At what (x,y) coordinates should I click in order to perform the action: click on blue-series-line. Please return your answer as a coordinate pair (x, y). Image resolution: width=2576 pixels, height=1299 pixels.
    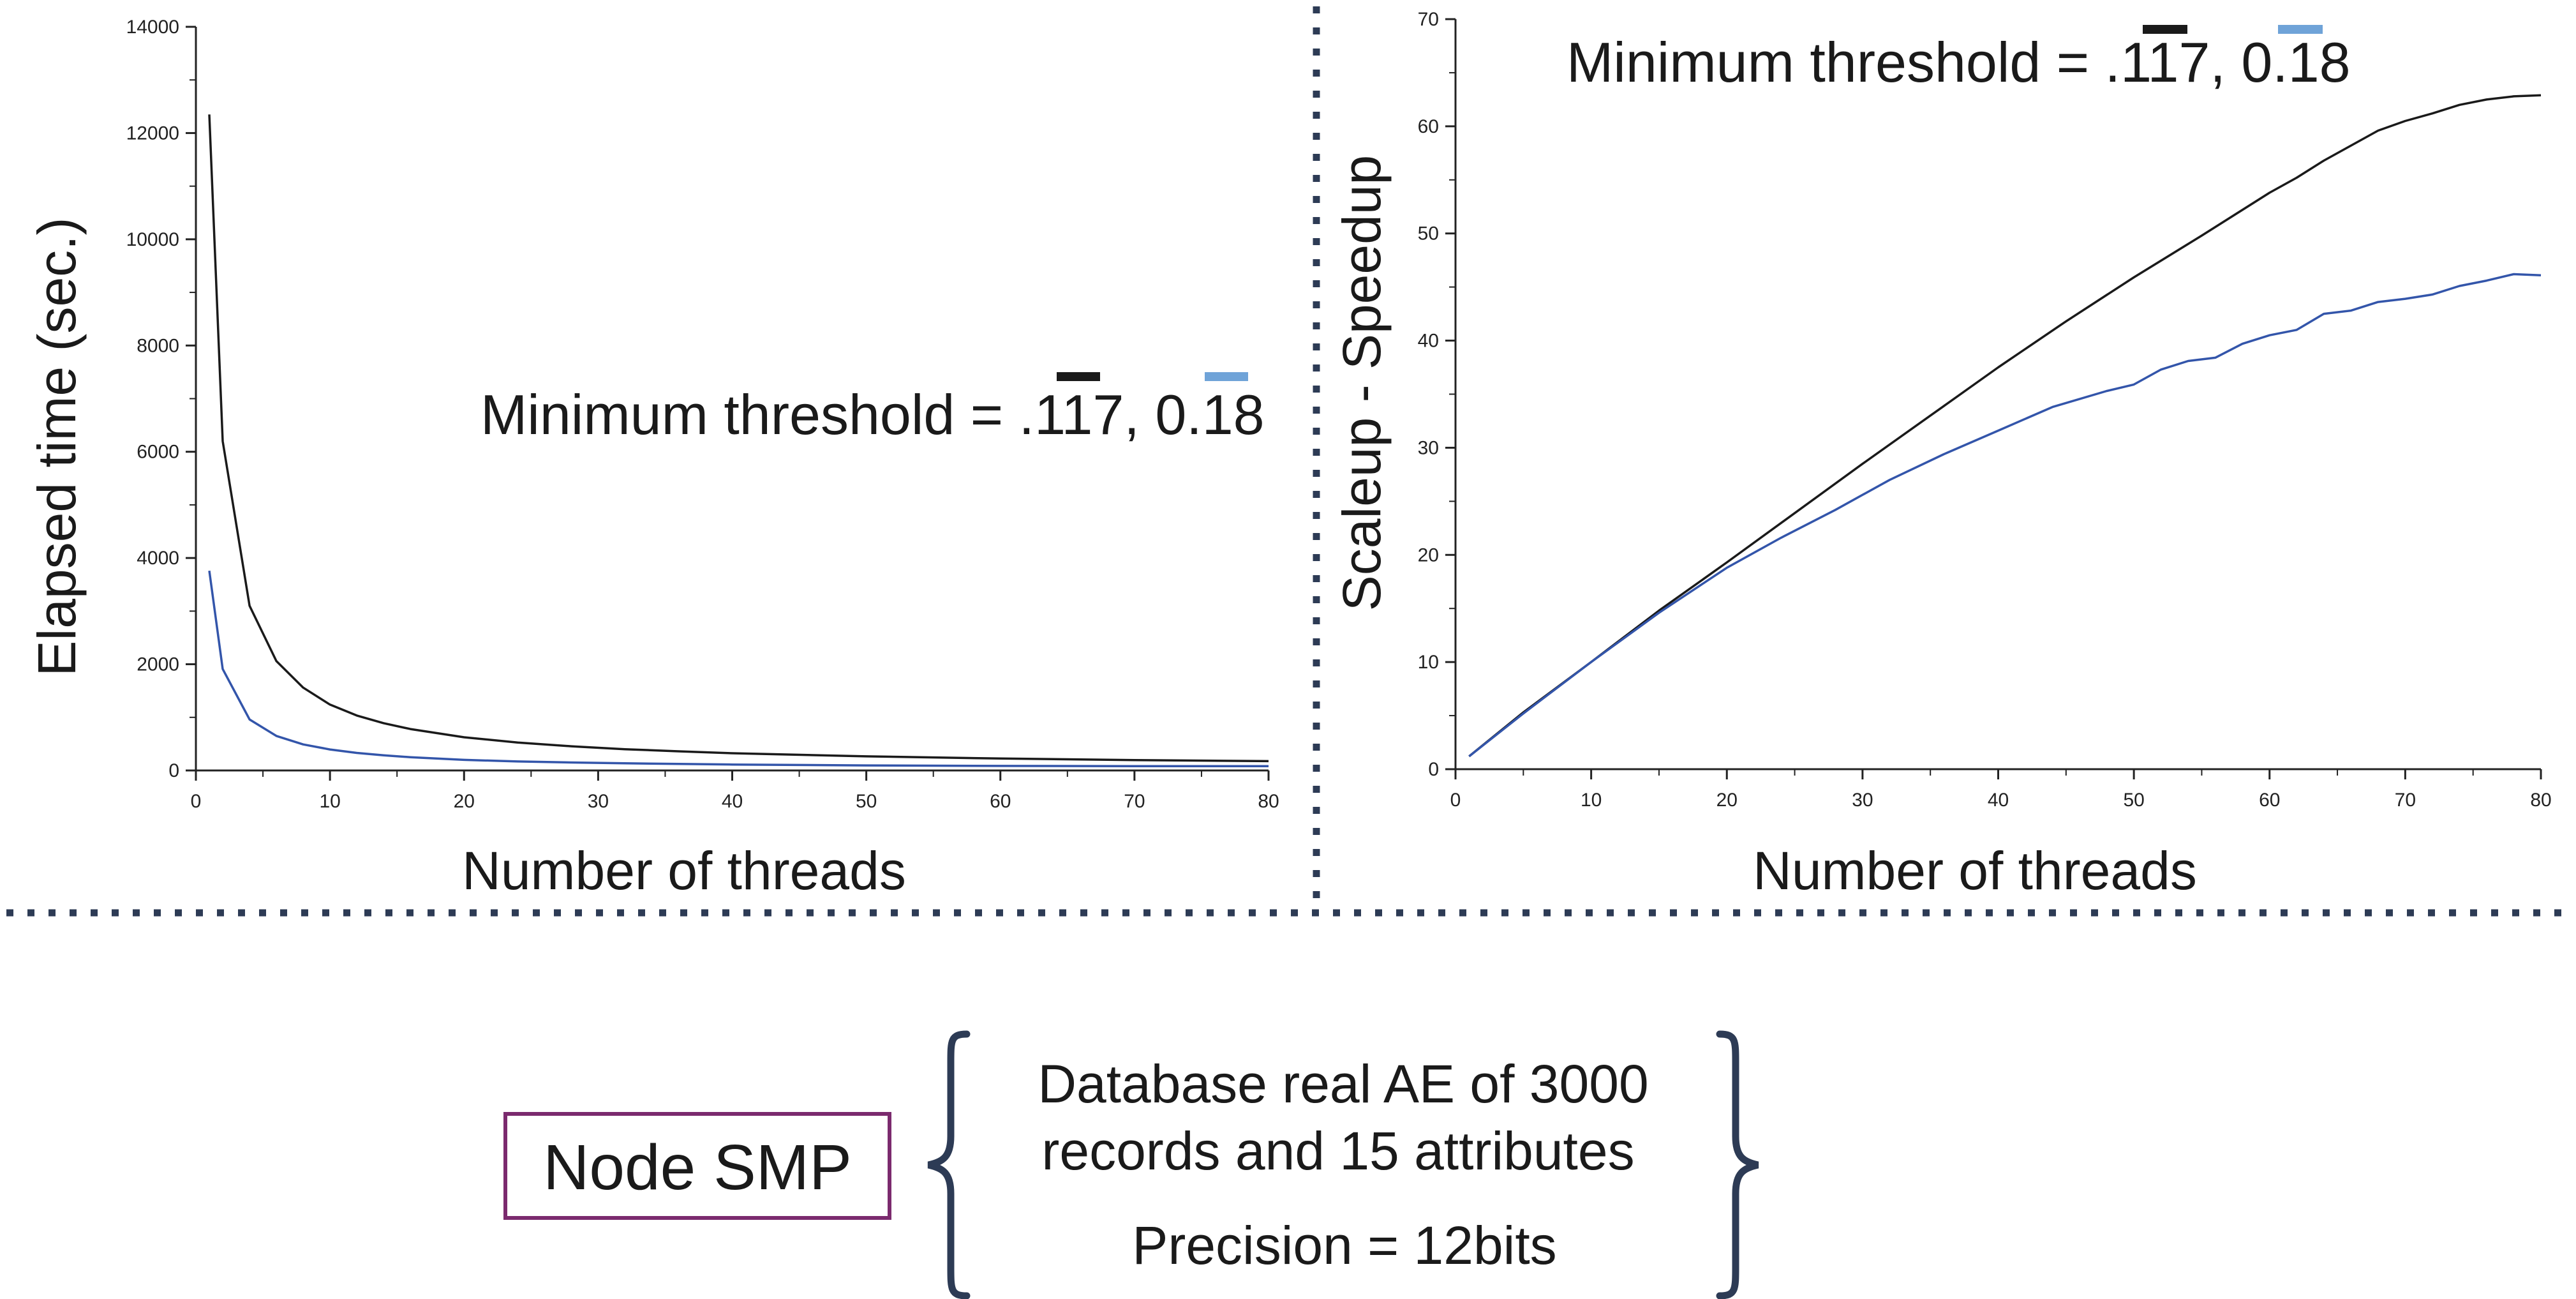
    Looking at the image, I should click on (738, 669).